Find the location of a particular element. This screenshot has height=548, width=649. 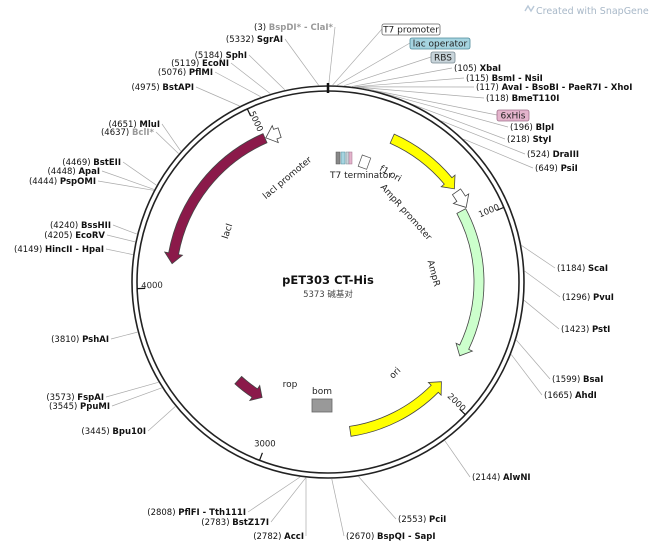

site-label: (1599) BsaI is located at coordinates (577, 380).